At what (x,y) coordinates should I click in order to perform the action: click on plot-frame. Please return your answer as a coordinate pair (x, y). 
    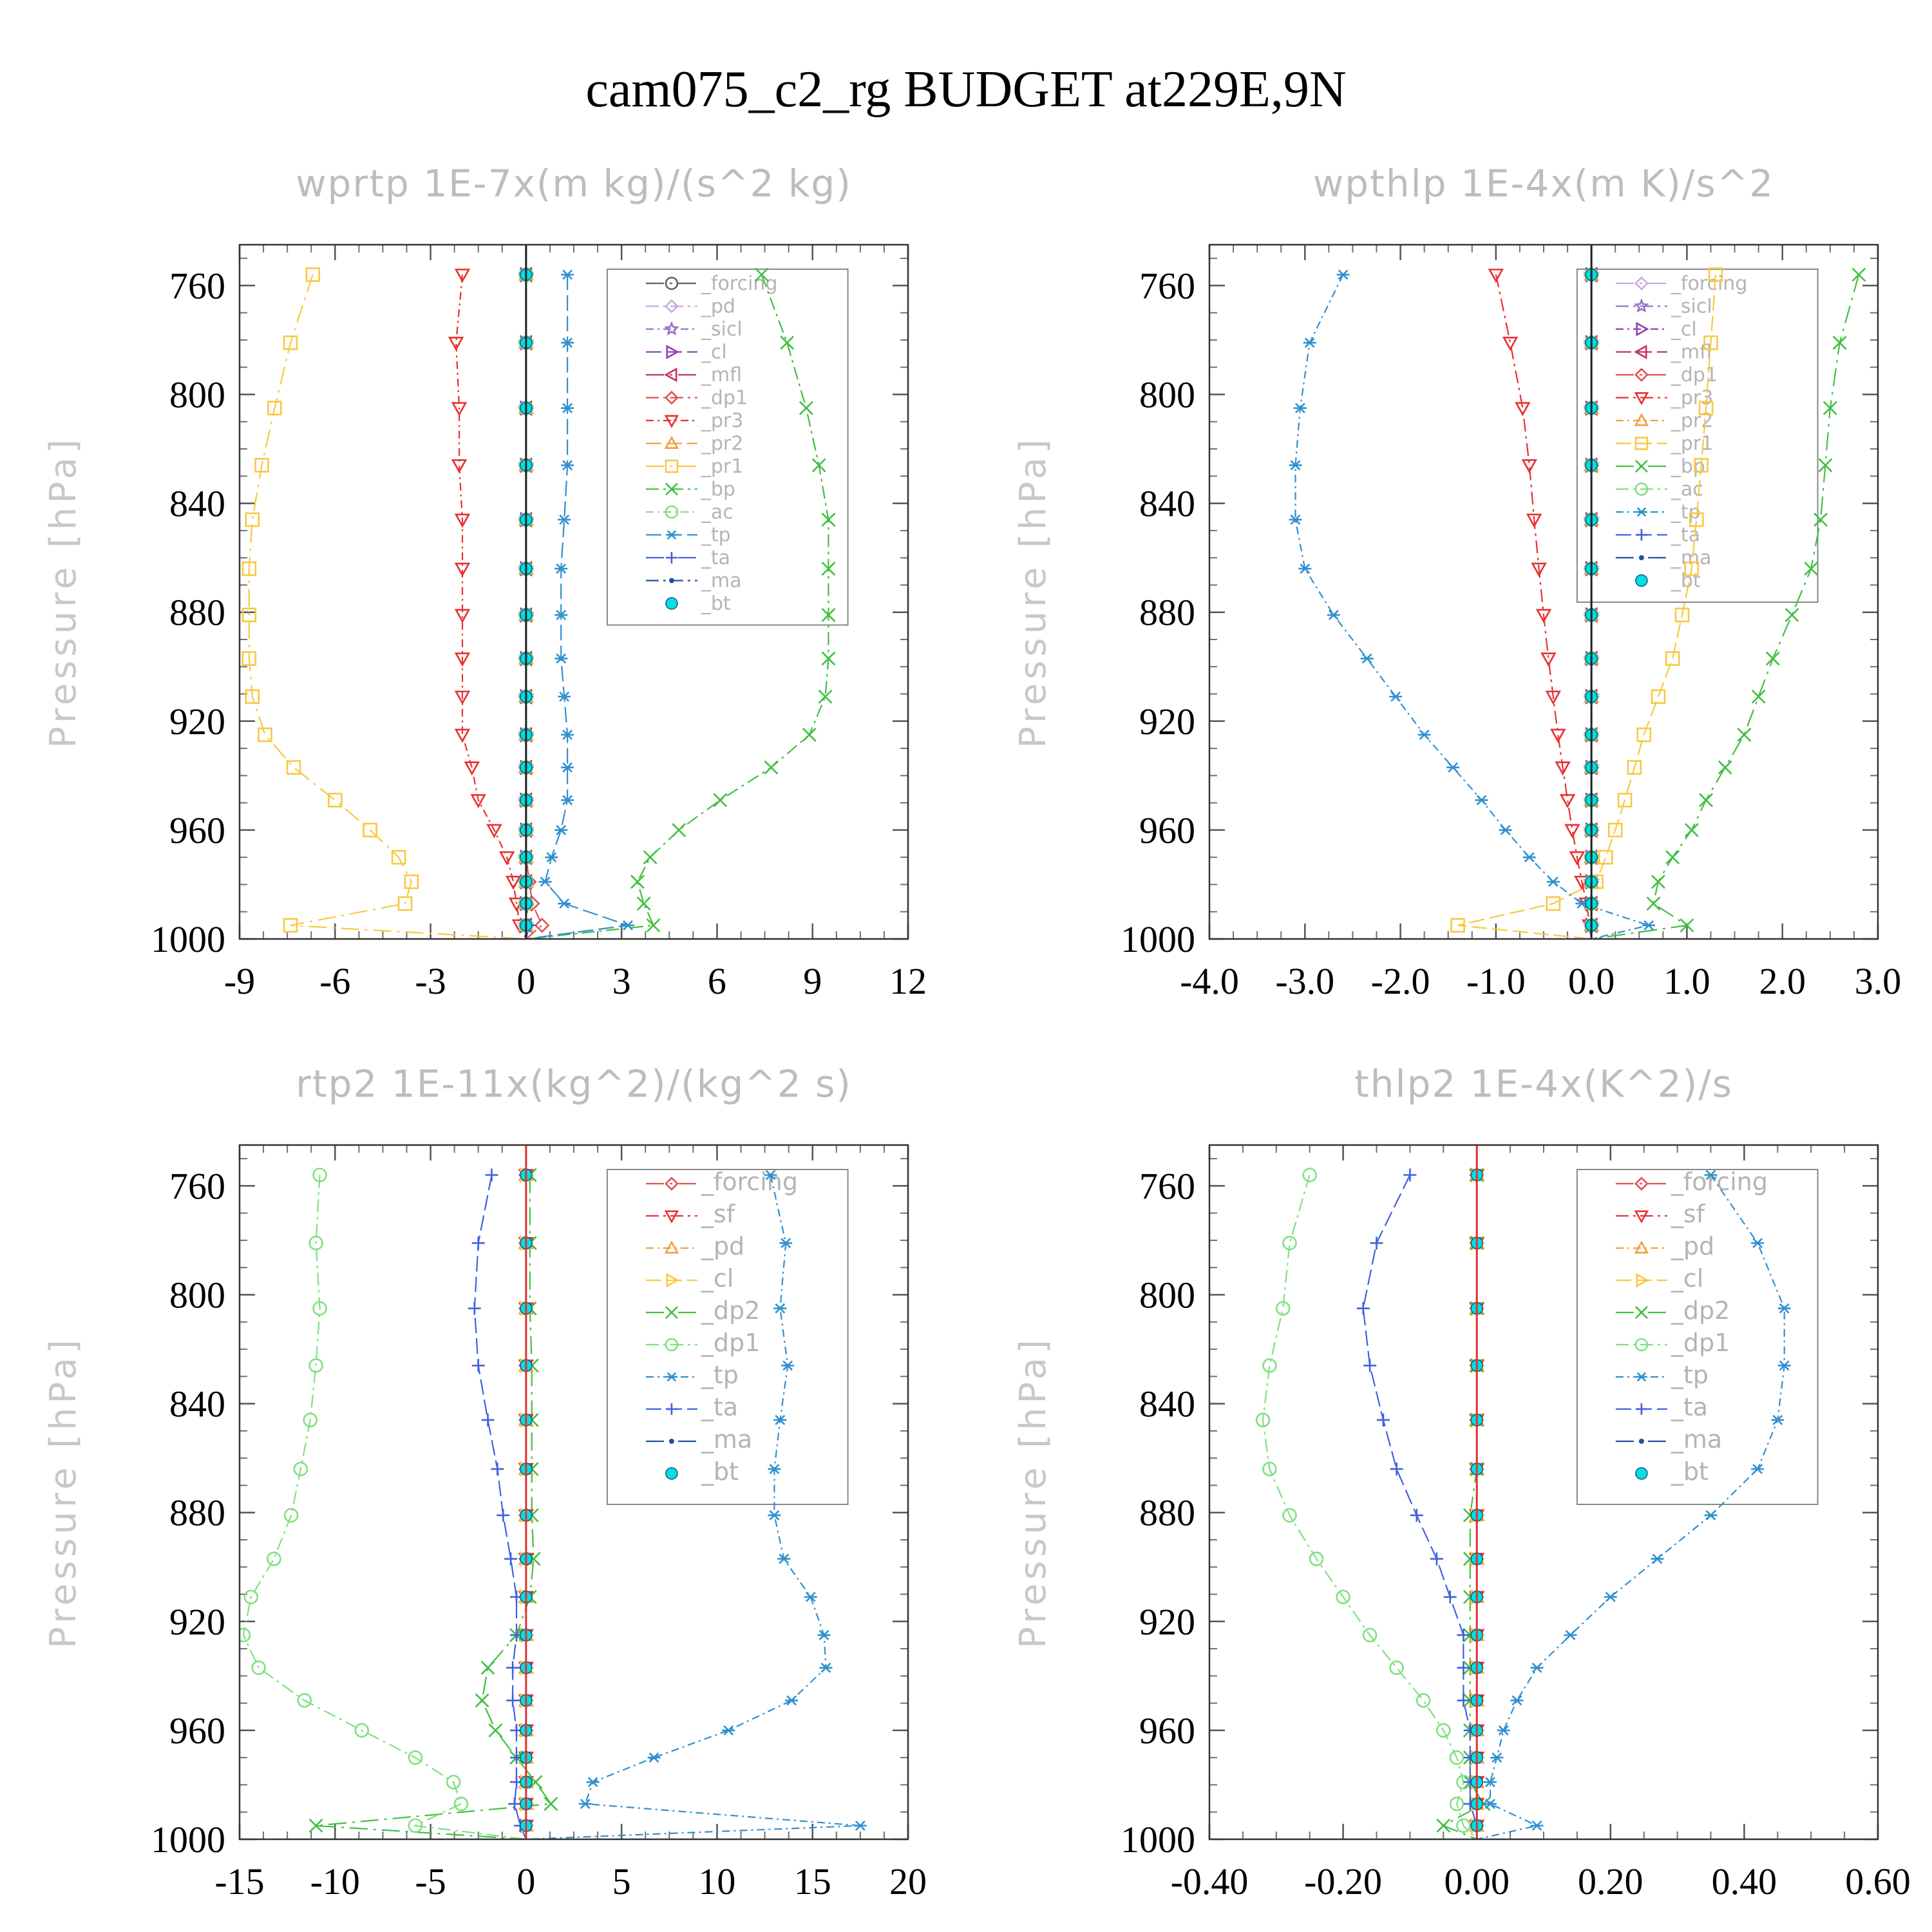
    Looking at the image, I should click on (1543, 1492).